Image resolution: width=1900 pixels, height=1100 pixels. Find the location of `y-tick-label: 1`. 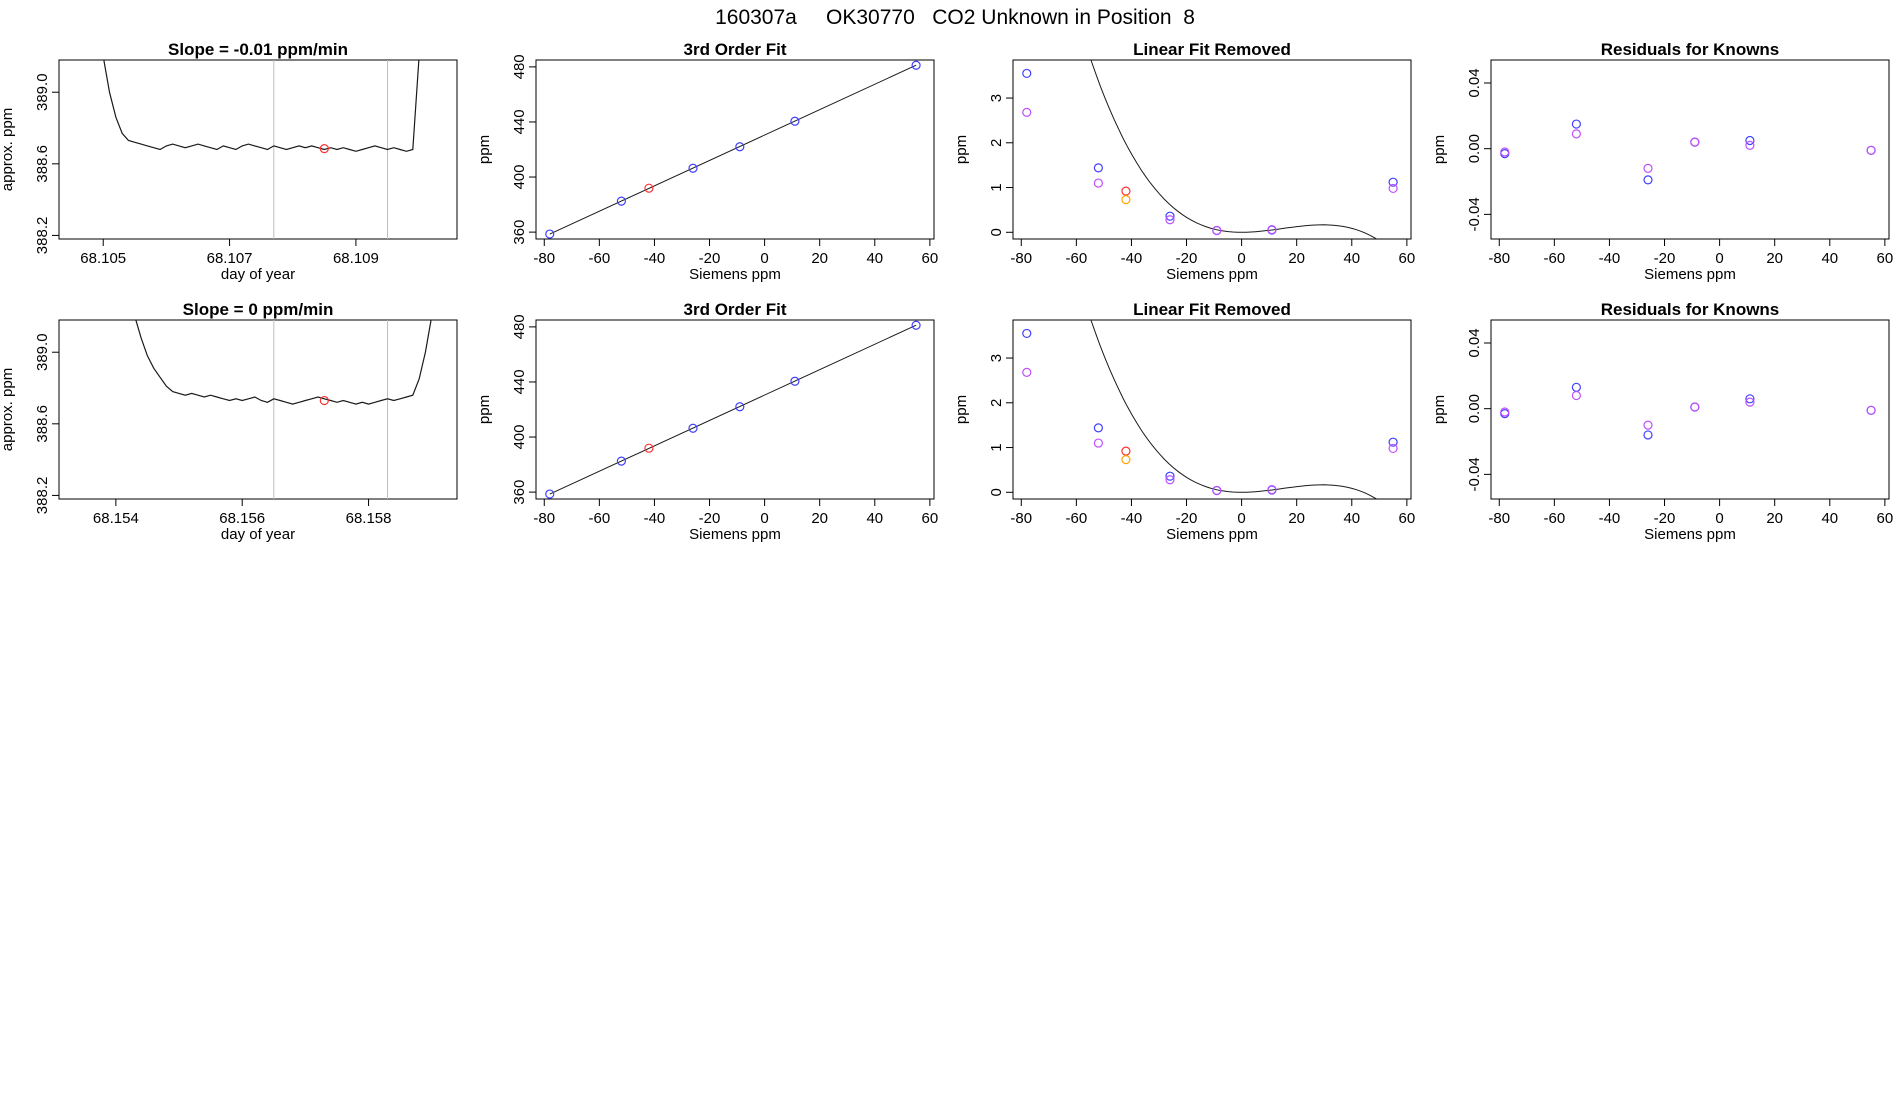

y-tick-label: 1 is located at coordinates (996, 447).